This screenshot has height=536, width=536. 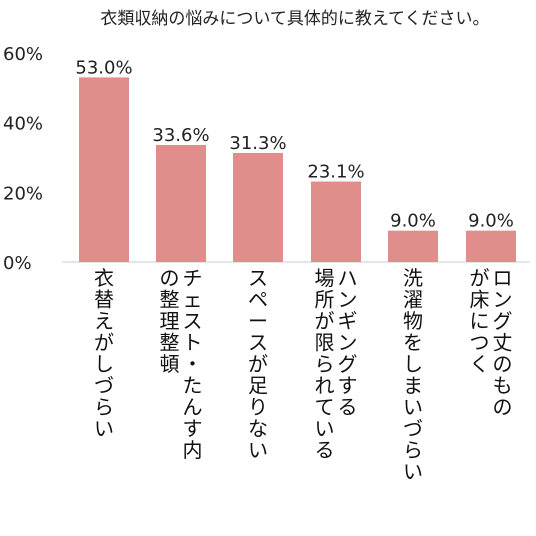 What do you see at coordinates (104, 300) in the screenshot?
I see `category-label-char: 替` at bounding box center [104, 300].